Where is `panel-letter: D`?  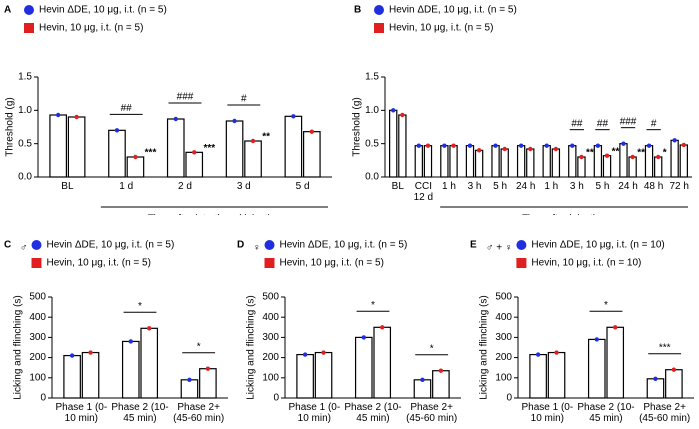
panel-letter: D is located at coordinates (240, 245).